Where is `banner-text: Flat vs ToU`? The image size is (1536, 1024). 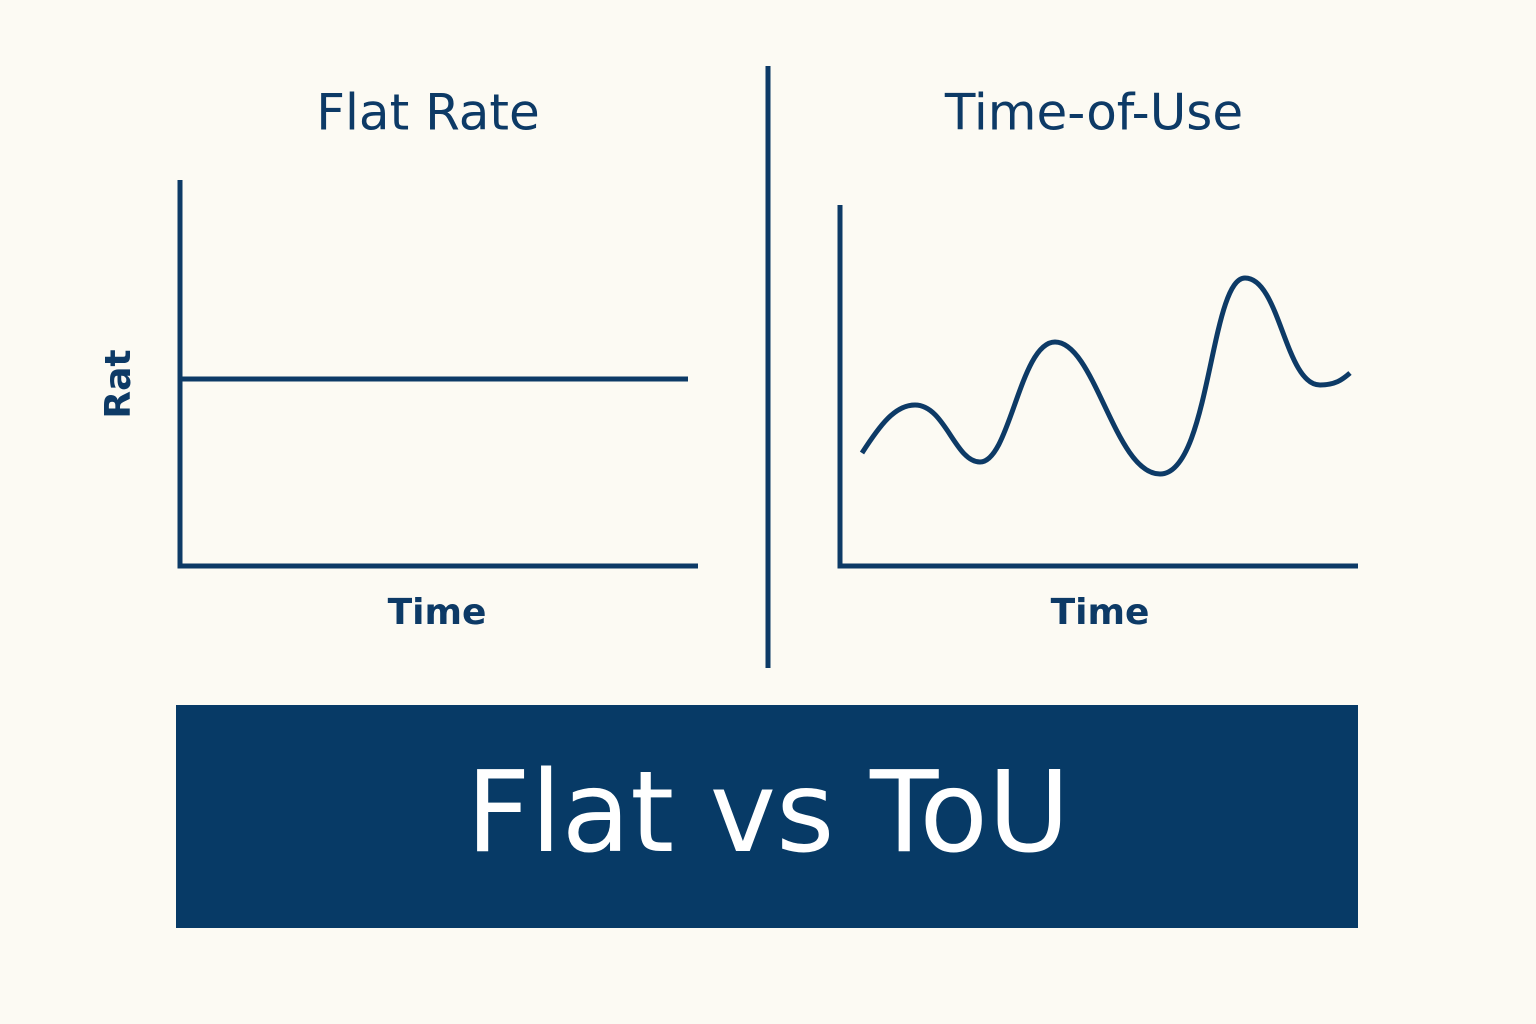 banner-text: Flat vs ToU is located at coordinates (768, 813).